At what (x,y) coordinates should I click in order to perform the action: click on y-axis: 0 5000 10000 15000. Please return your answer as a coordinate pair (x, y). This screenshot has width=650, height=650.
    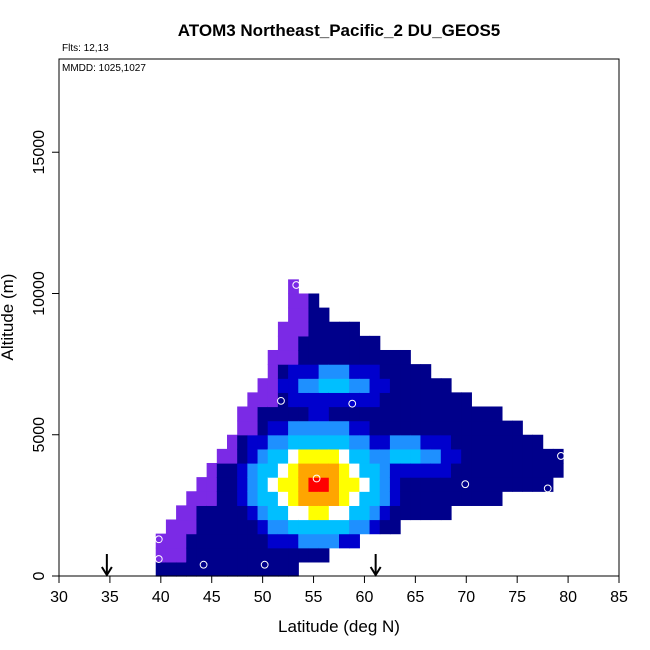
    Looking at the image, I should click on (45, 355).